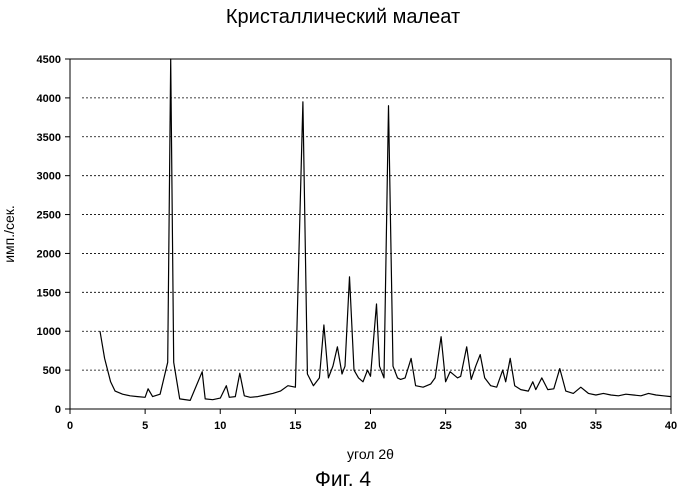 The height and width of the screenshot is (500, 686). I want to click on x-axis-label: угол 2θ, so click(370, 454).